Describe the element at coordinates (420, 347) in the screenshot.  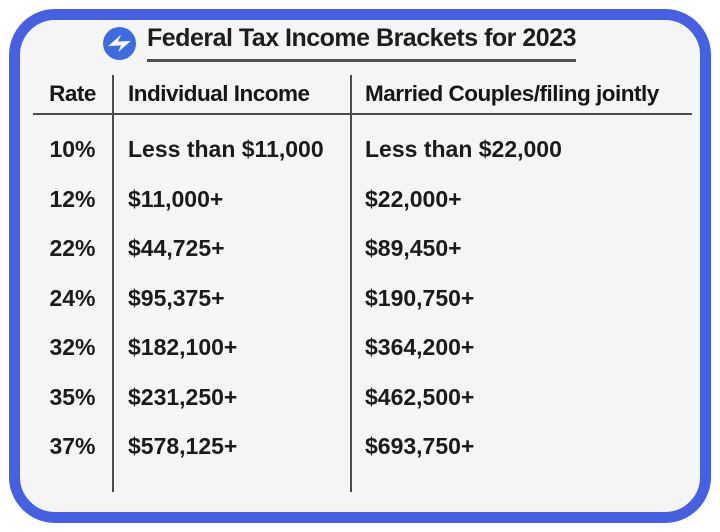
I see `married-joint-cell: $364,200+` at that location.